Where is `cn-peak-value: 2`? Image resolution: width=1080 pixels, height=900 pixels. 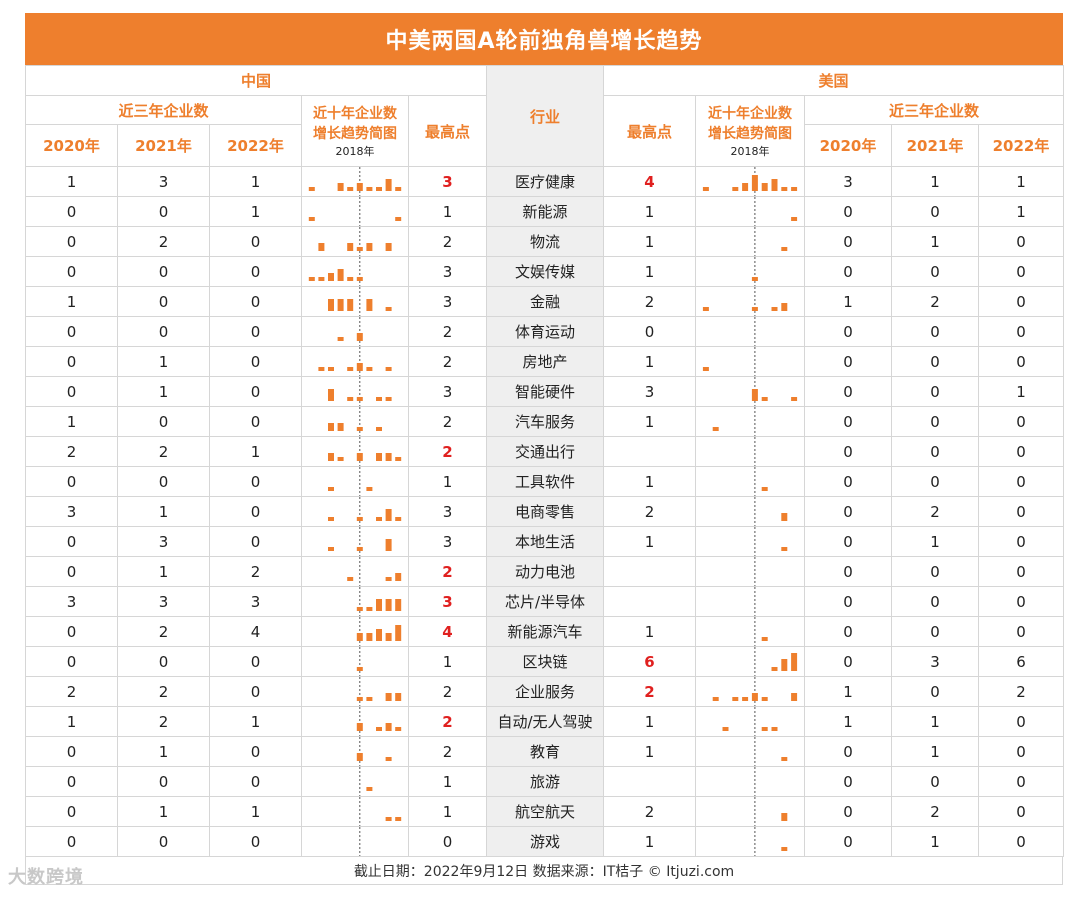 cn-peak-value: 2 is located at coordinates (447, 751).